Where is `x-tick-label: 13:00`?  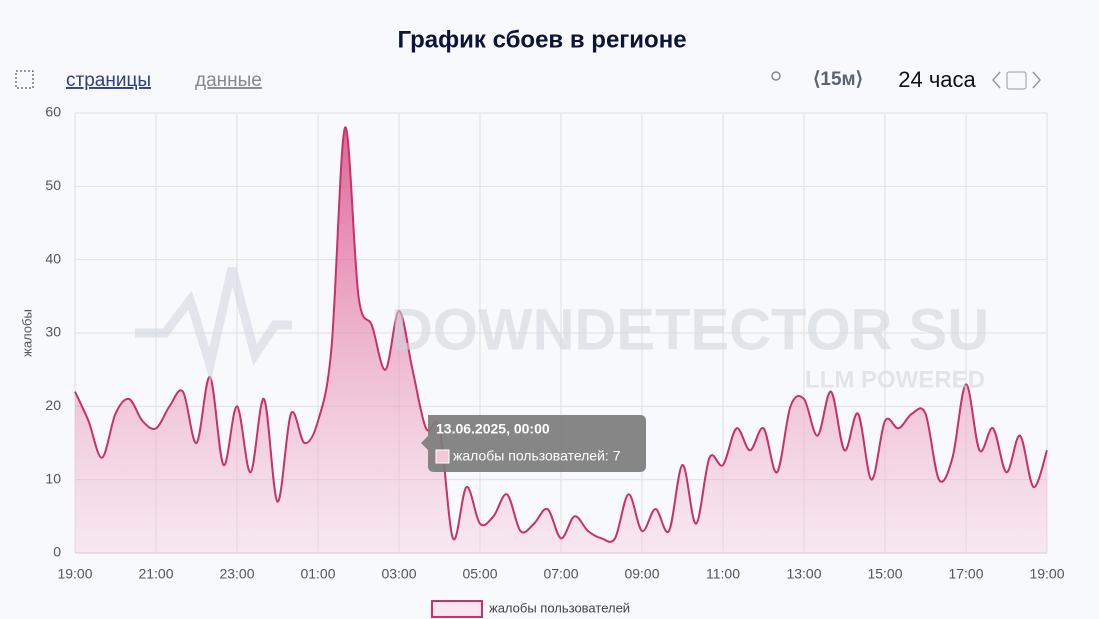
x-tick-label: 13:00 is located at coordinates (803, 574).